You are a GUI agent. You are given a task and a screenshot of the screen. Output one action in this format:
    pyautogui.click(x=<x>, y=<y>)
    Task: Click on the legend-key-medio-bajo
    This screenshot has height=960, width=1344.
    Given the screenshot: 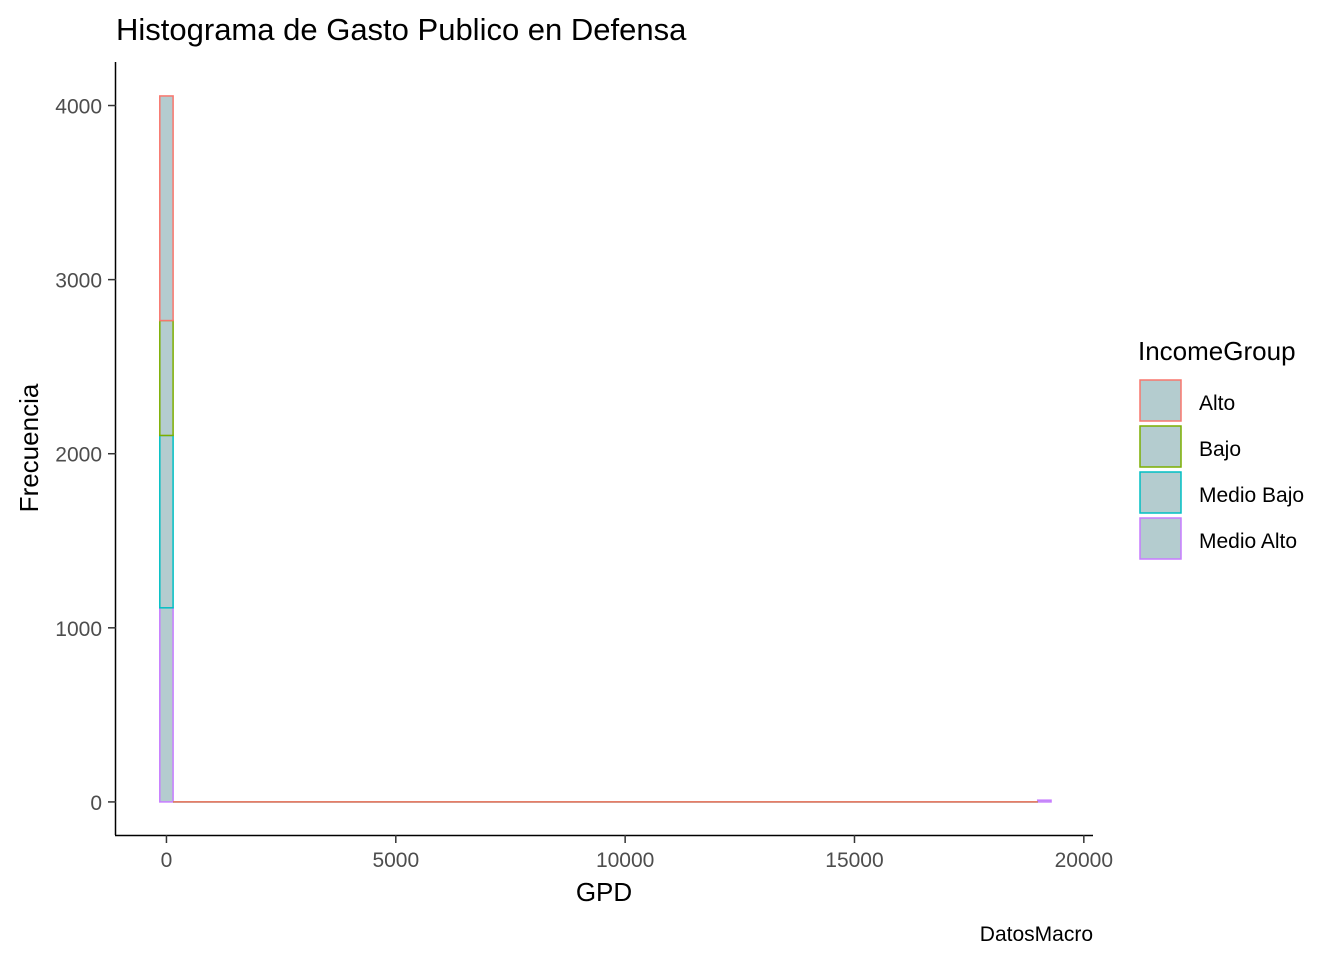 What is the action you would take?
    pyautogui.click(x=1160, y=492)
    